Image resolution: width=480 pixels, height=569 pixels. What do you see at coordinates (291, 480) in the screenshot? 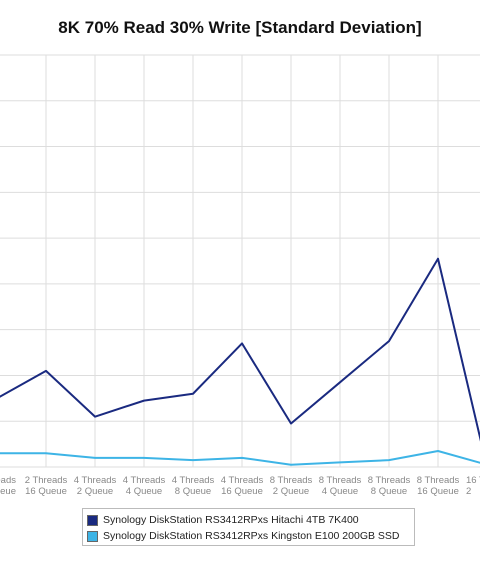
I see `x-tick-label-6-0: 8 Threads` at bounding box center [291, 480].